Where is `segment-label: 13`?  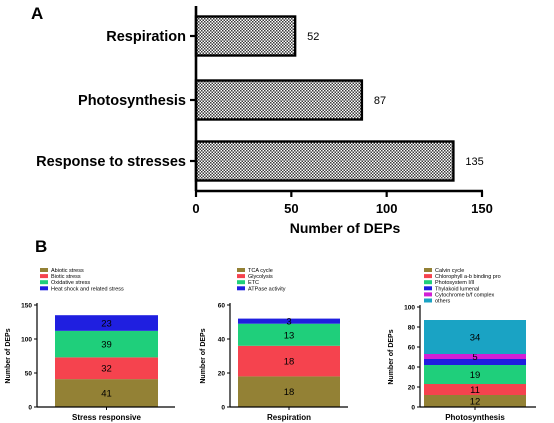
segment-label: 13 is located at coordinates (289, 335).